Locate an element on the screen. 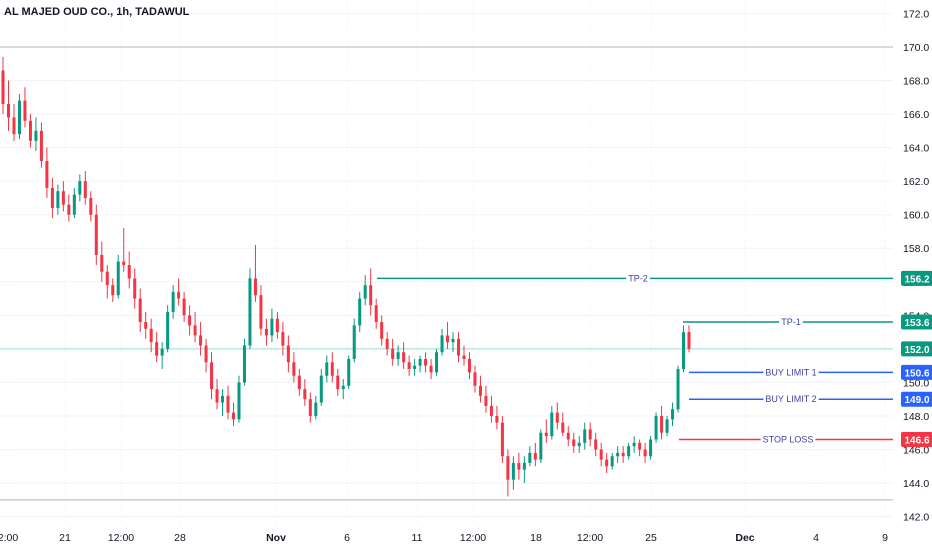  y-tick-label: 146.0 is located at coordinates (916, 451).